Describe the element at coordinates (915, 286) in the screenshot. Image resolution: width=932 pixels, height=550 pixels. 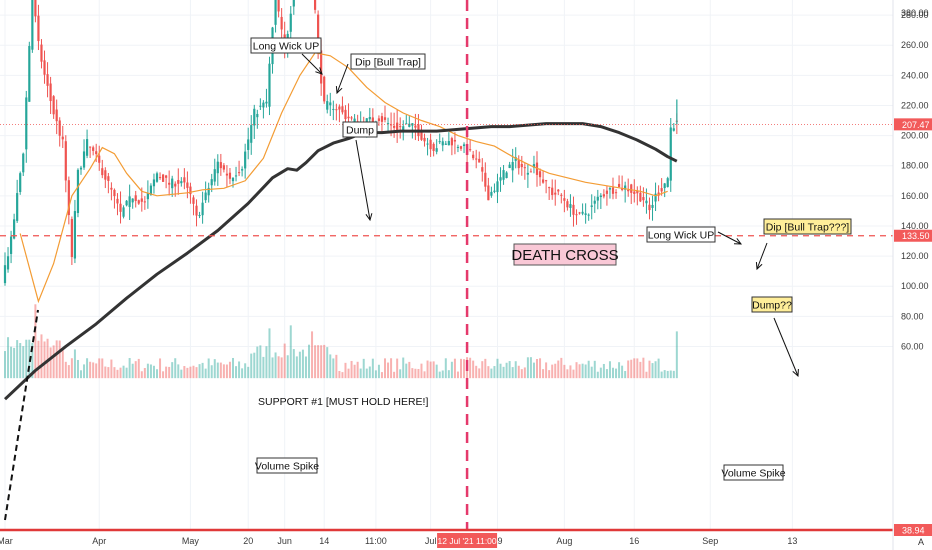
I see `y-tick-label: 100.00` at that location.